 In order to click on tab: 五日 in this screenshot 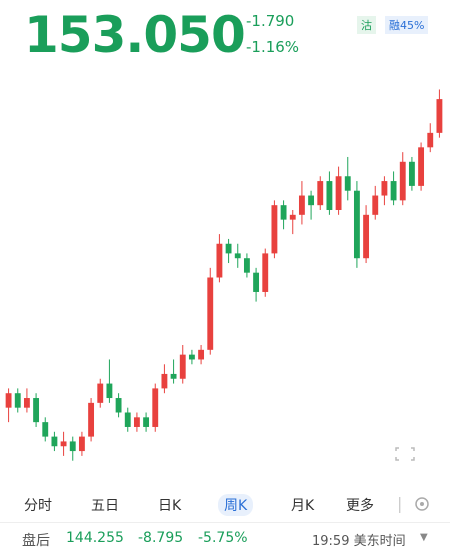, I will do `click(105, 506)`.